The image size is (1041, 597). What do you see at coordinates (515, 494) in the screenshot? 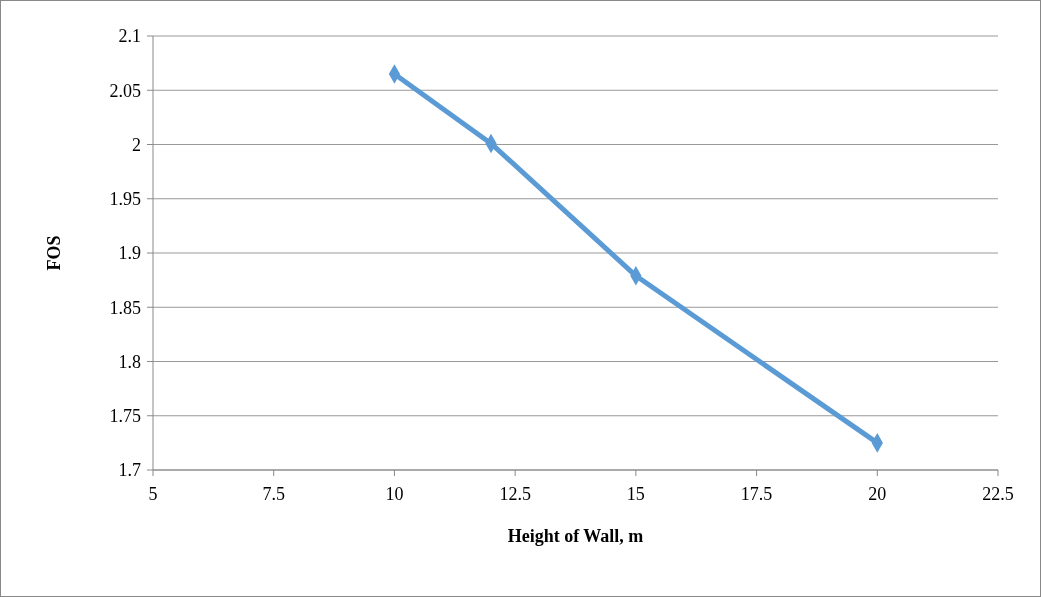
I see `x-tick-label: 12.5` at bounding box center [515, 494].